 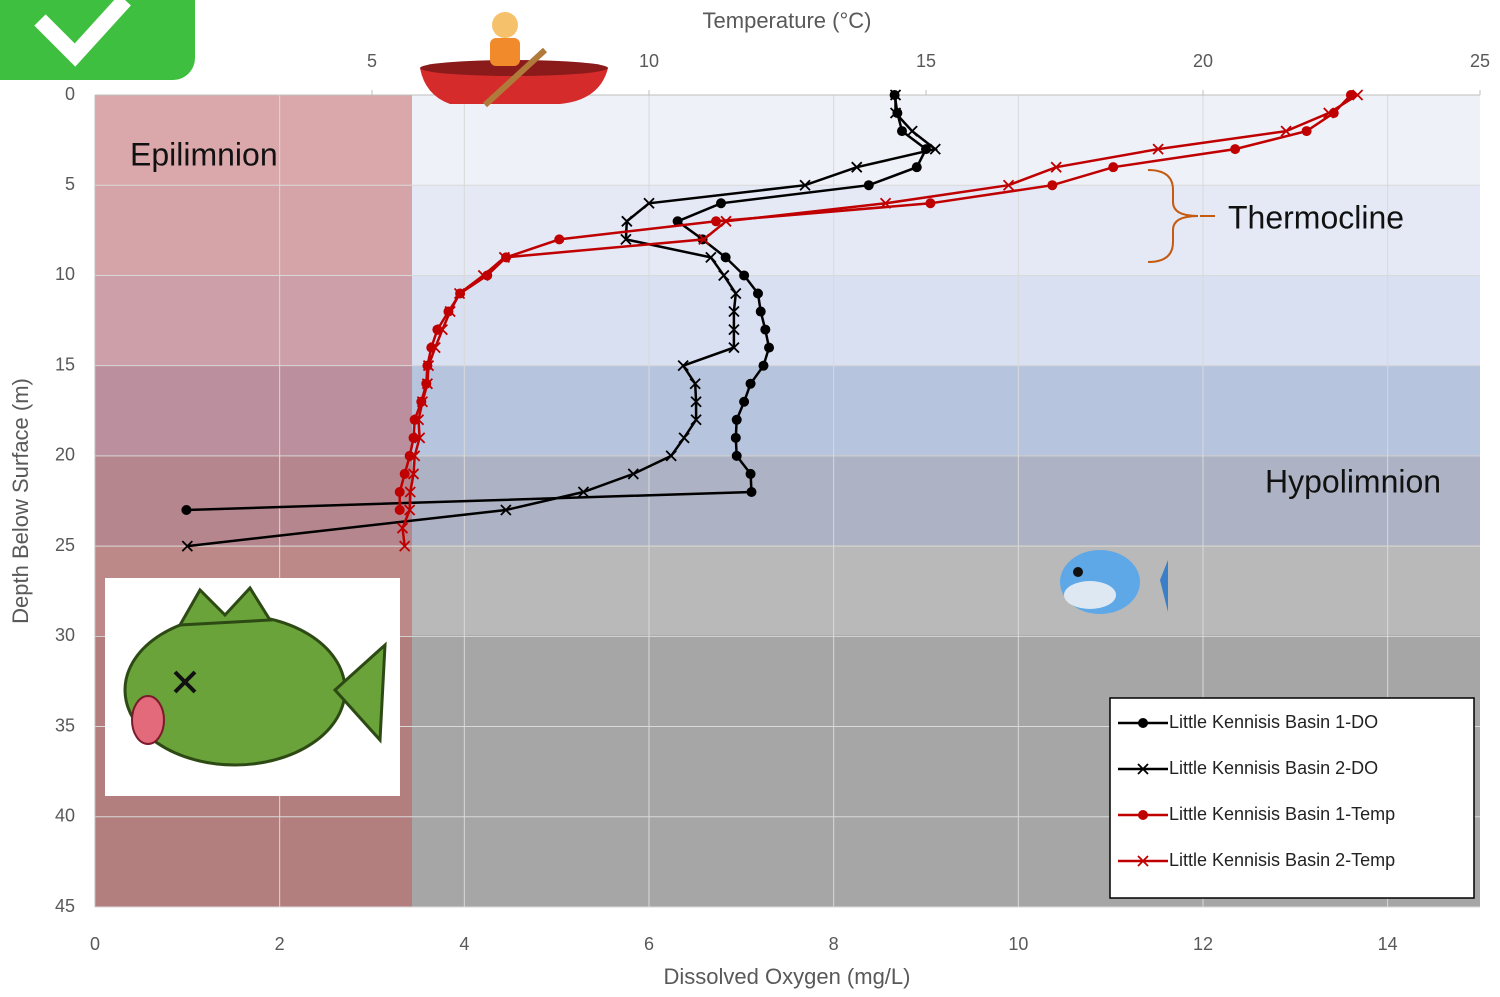 What do you see at coordinates (1480, 61) in the screenshot?
I see `x2-tick-label: 25` at bounding box center [1480, 61].